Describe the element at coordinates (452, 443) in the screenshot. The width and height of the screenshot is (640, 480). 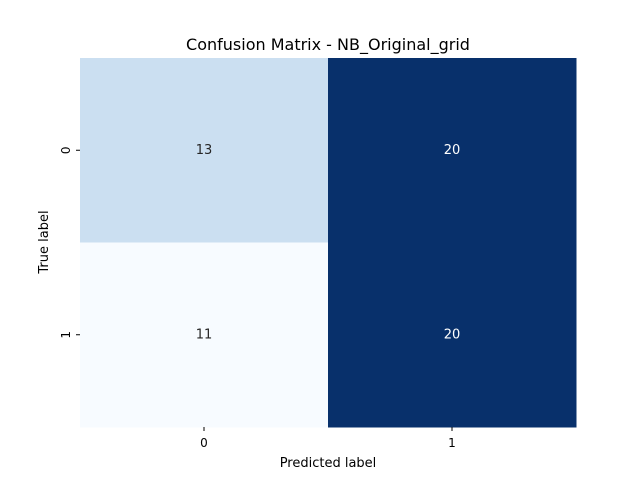
I see `x-tick-label-1: 1` at that location.